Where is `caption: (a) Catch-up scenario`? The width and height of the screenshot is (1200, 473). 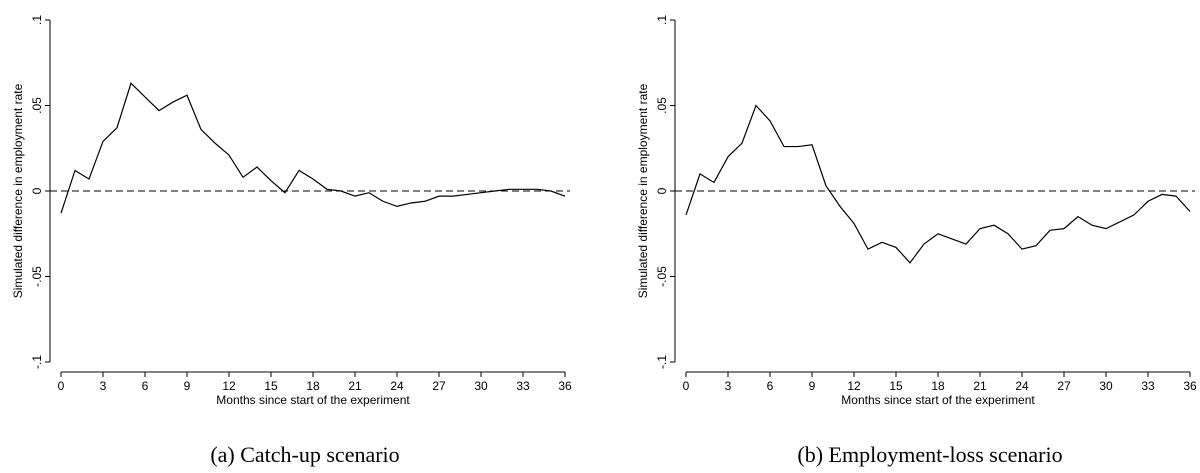
caption: (a) Catch-up scenario is located at coordinates (304, 454).